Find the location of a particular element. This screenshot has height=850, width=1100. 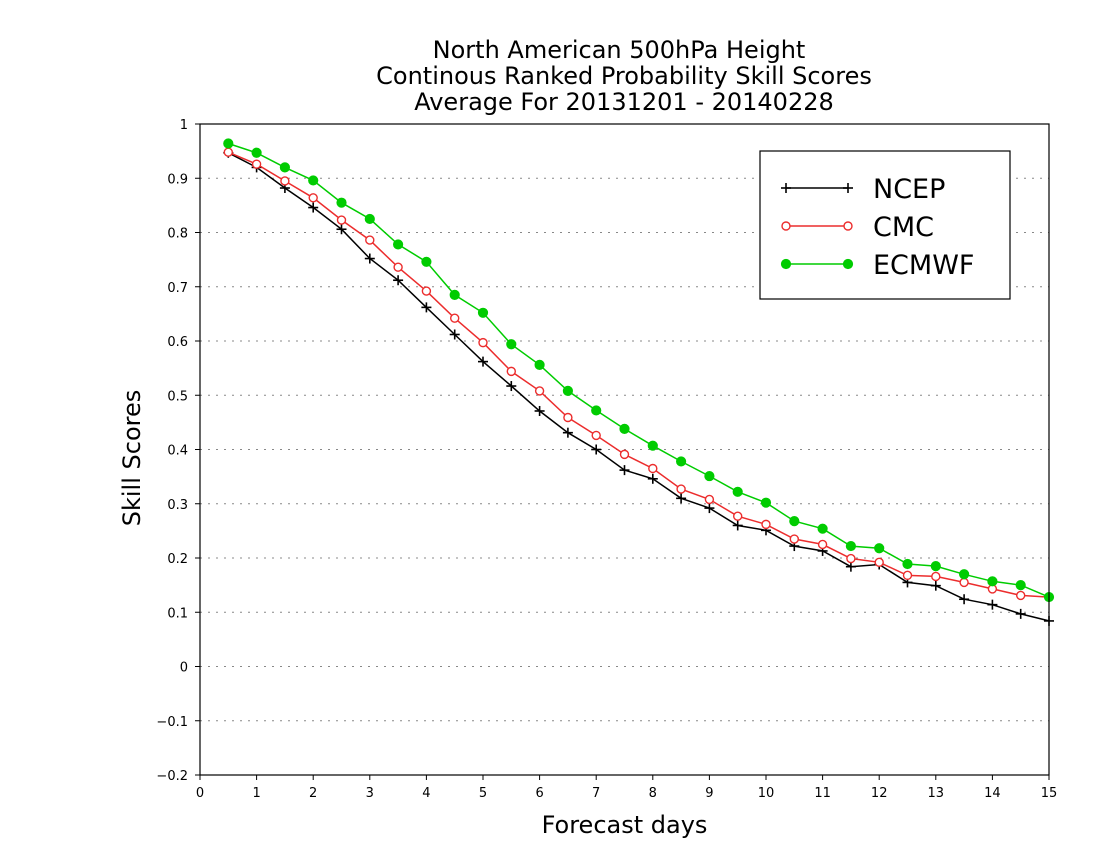

legend-label-ncep: NCEP is located at coordinates (909, 189).